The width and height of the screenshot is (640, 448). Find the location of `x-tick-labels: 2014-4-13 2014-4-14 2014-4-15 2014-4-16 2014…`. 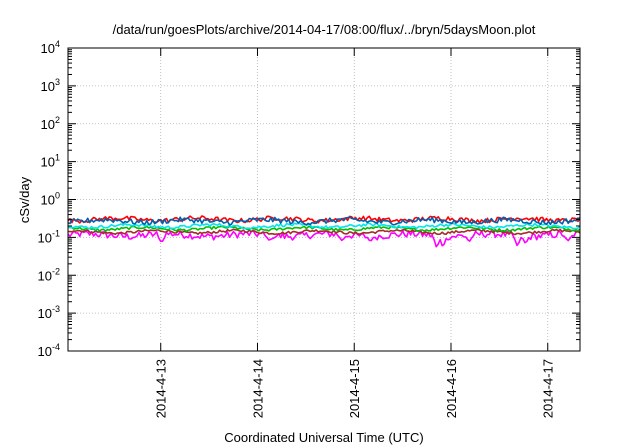

x-tick-labels: 2014-4-13 2014-4-14 2014-4-15 2014-4-16 2014… is located at coordinates (355, 388).